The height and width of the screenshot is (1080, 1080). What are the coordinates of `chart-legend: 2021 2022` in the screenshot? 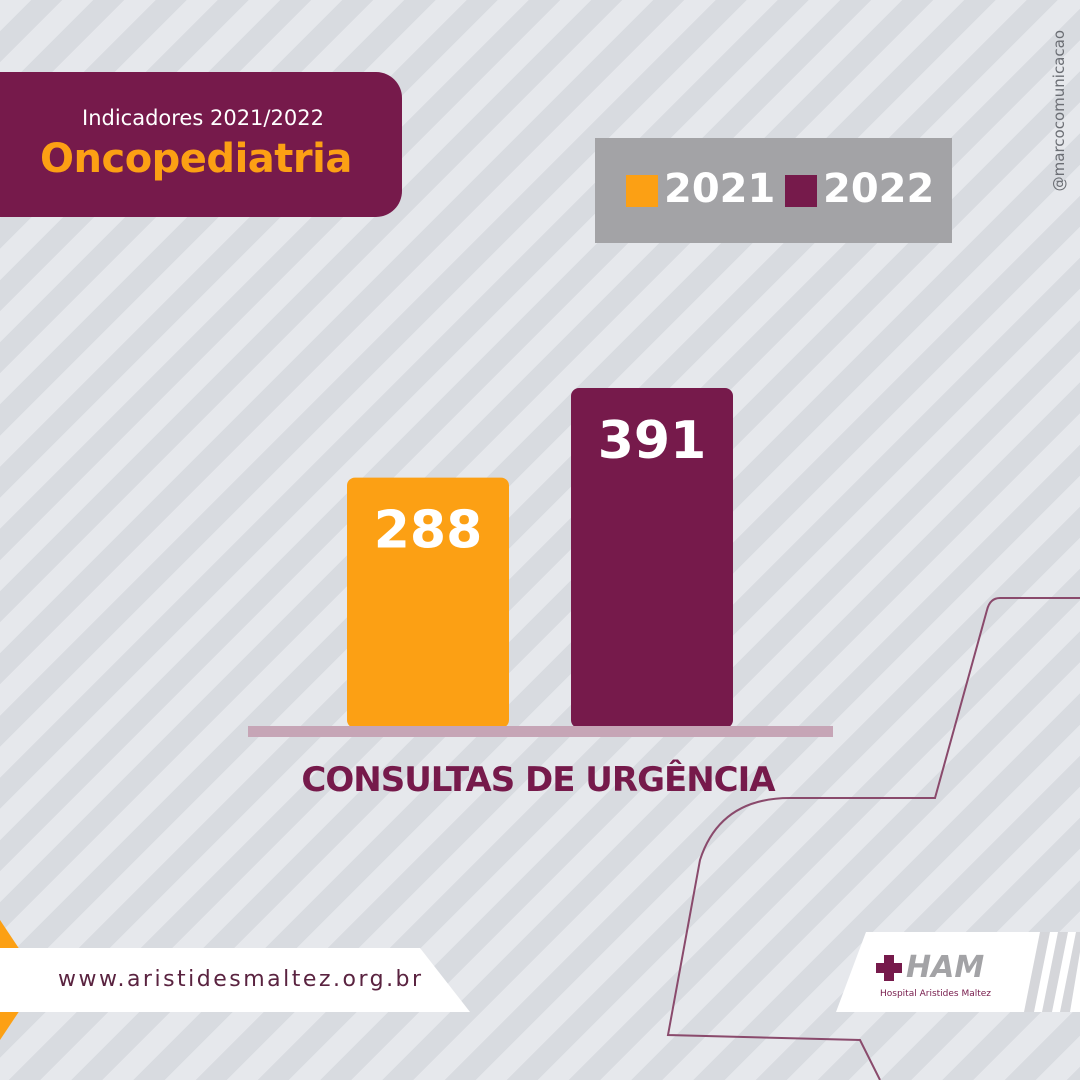 It's located at (773, 190).